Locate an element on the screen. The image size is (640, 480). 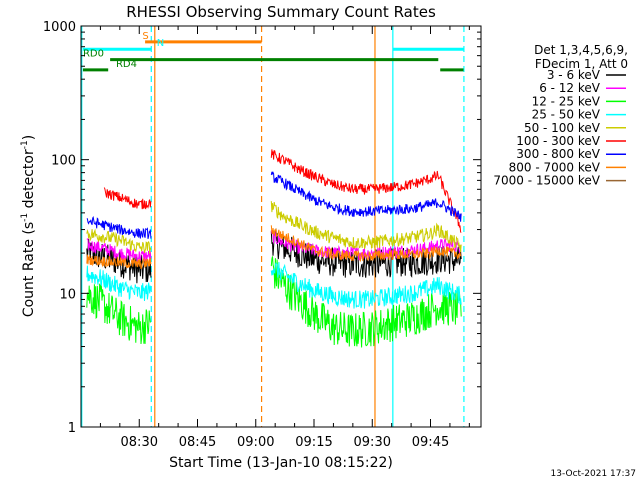
y-label-main: Count Rate (s is located at coordinates (29, 269).